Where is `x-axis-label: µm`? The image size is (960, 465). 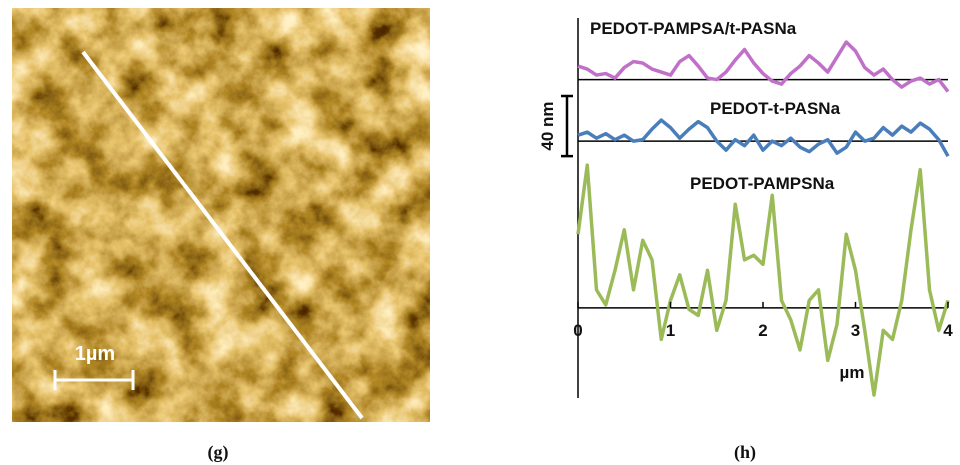
x-axis-label: µm is located at coordinates (852, 372).